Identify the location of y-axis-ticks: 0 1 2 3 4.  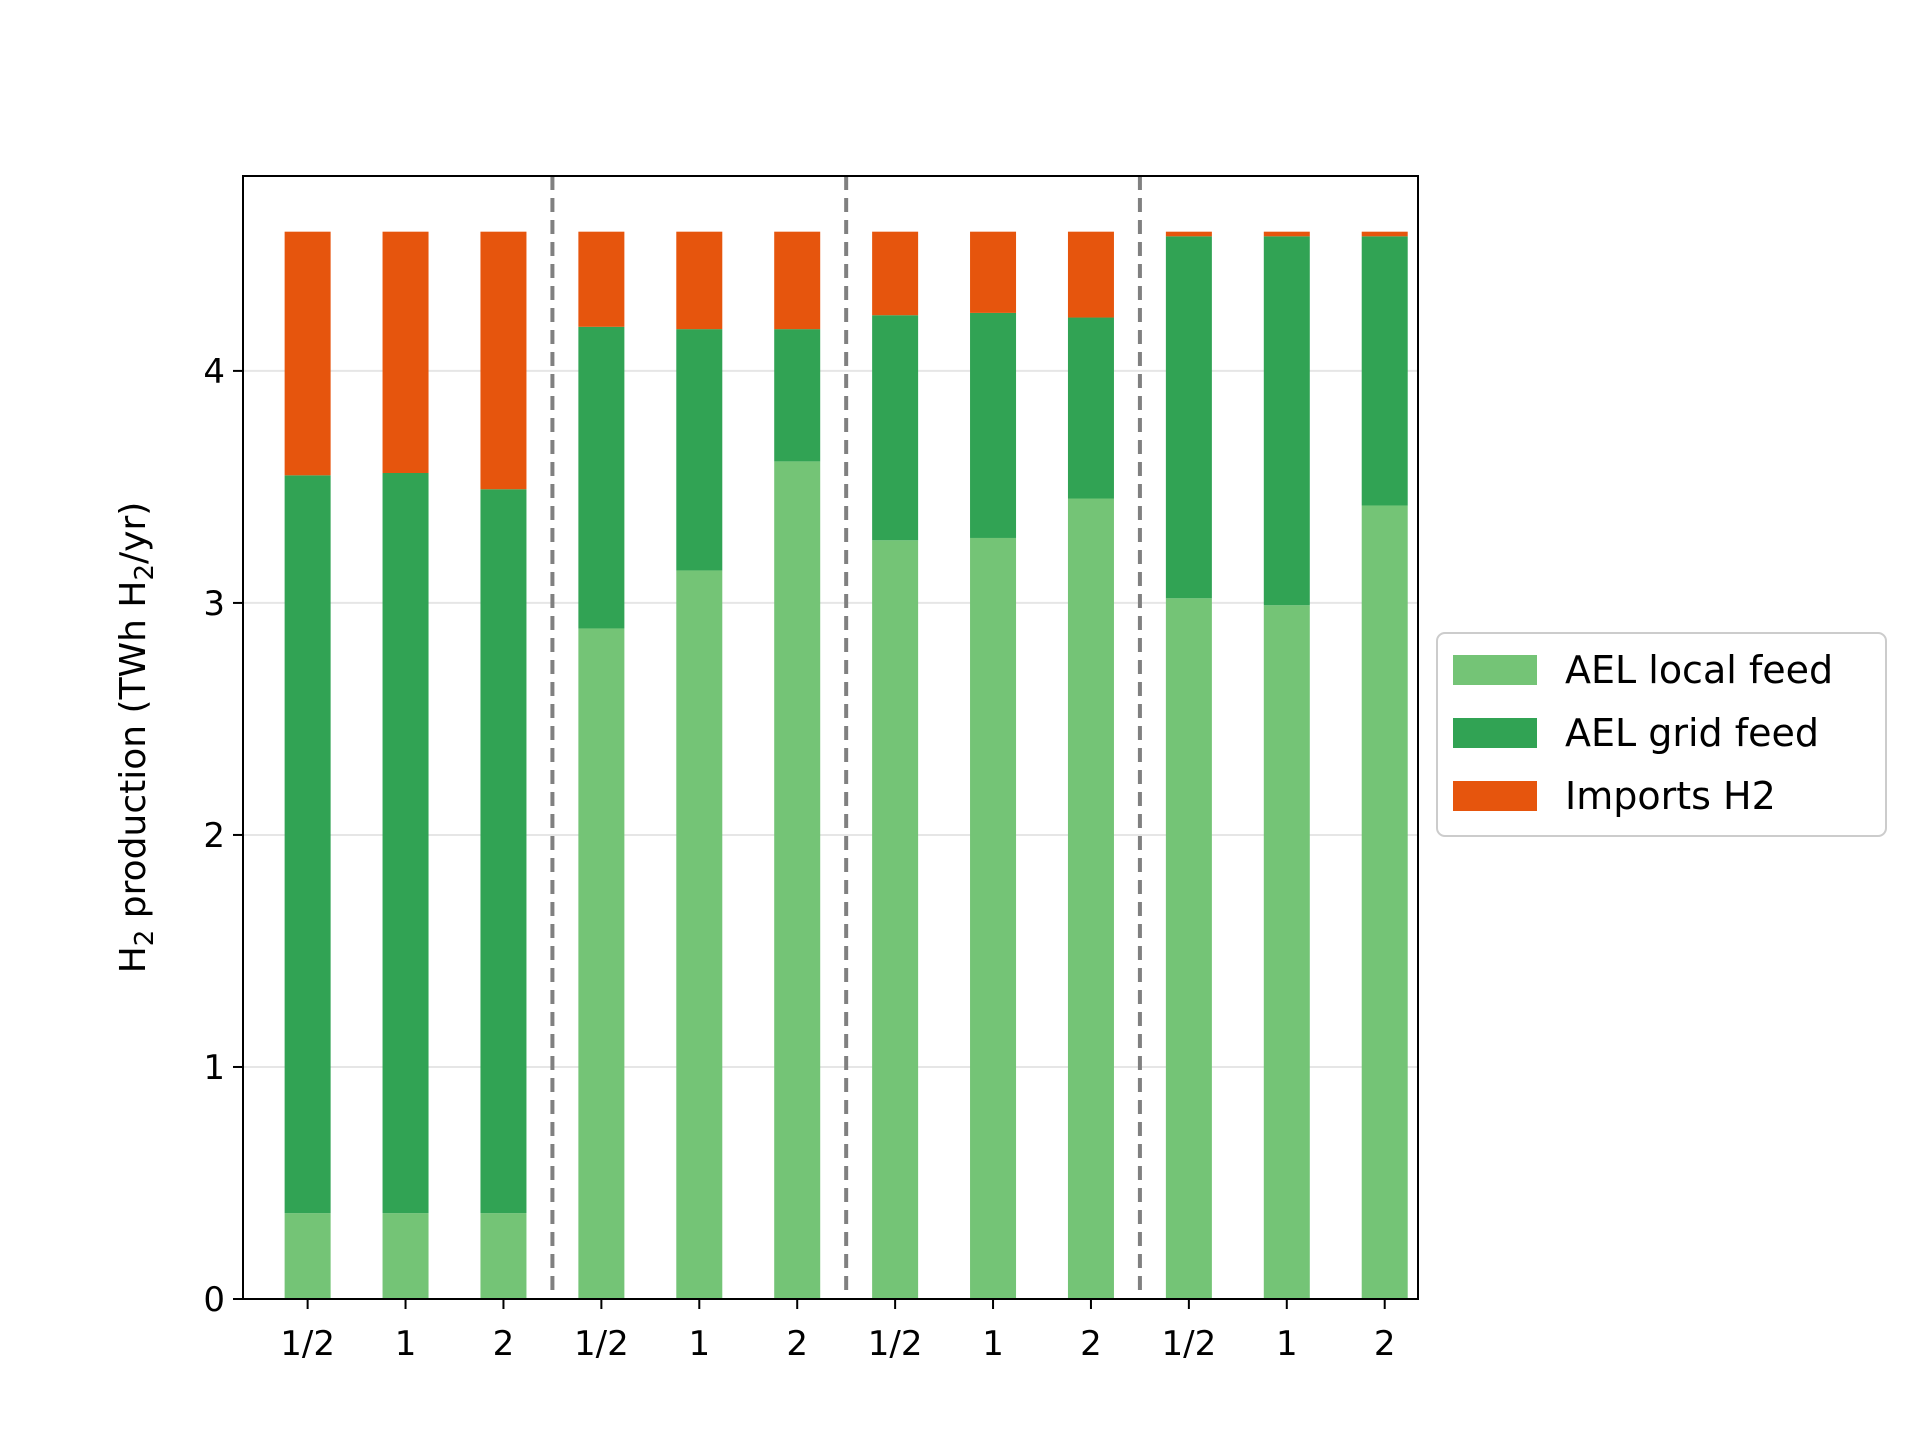
(223, 836).